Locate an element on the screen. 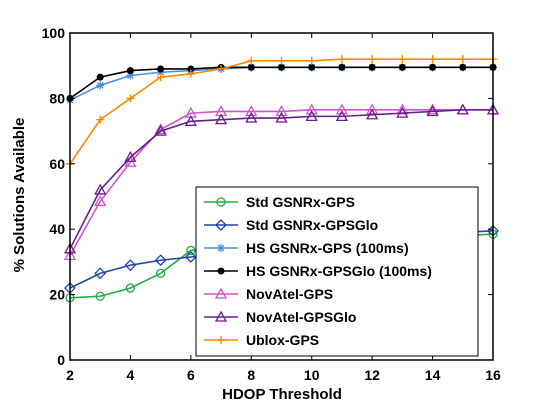  legend-item-3: HS GSNRx-GPSGlo (100ms) is located at coordinates (318, 271).